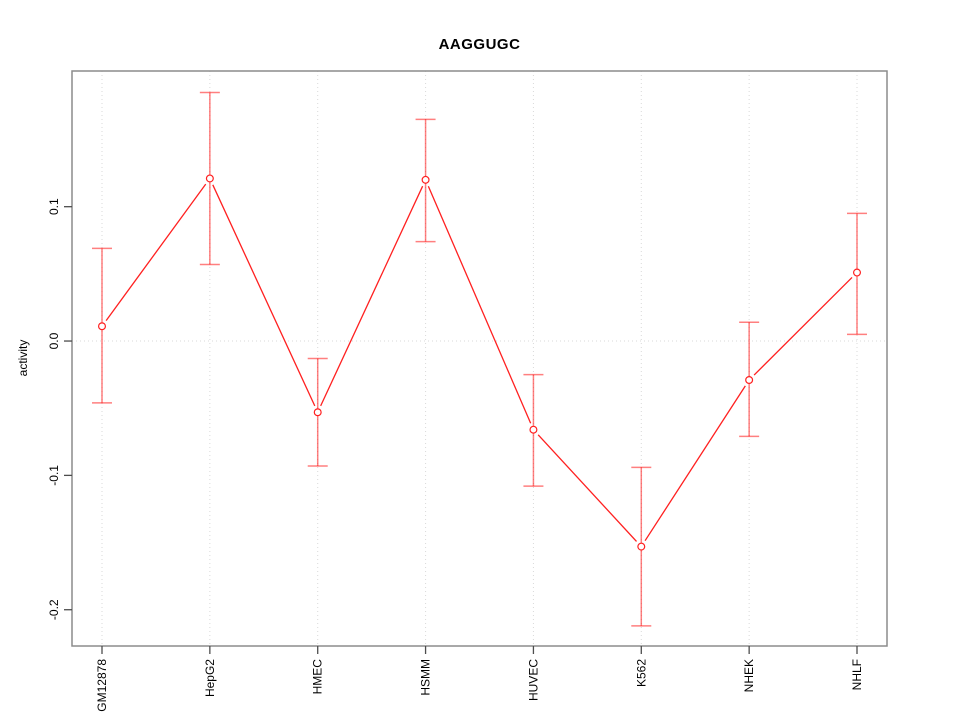 The image size is (960, 720). I want to click on y-tick-label: 0.0, so click(54, 340).